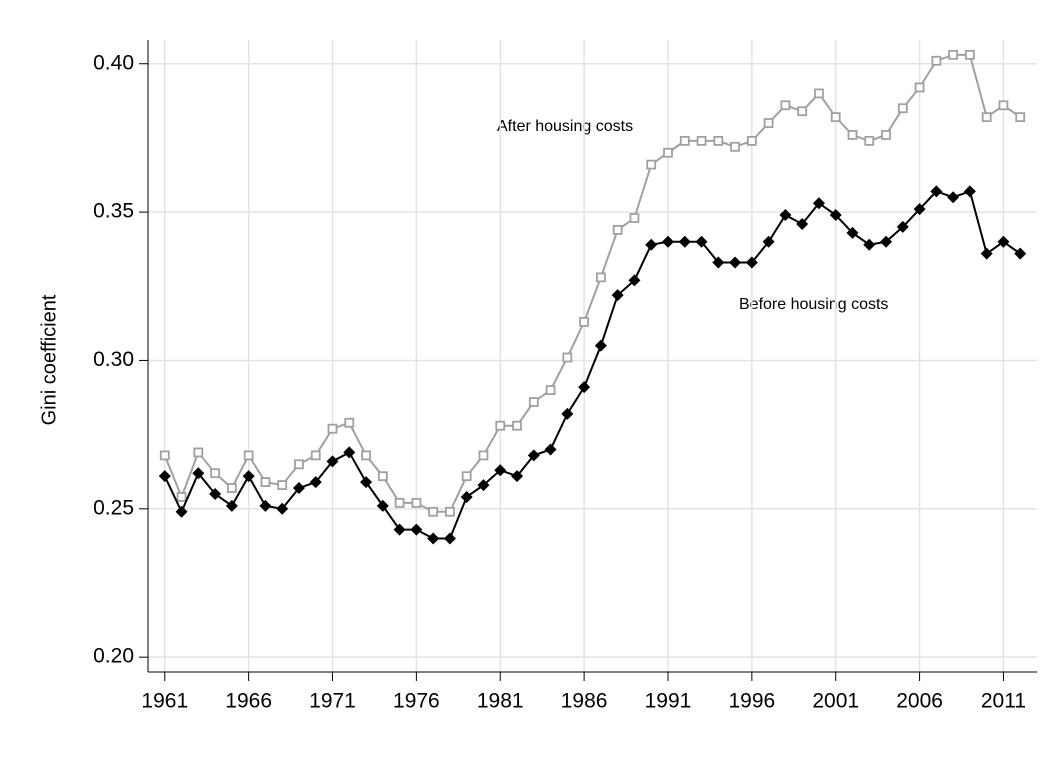  What do you see at coordinates (919, 701) in the screenshot?
I see `x-tick-label: 2006` at bounding box center [919, 701].